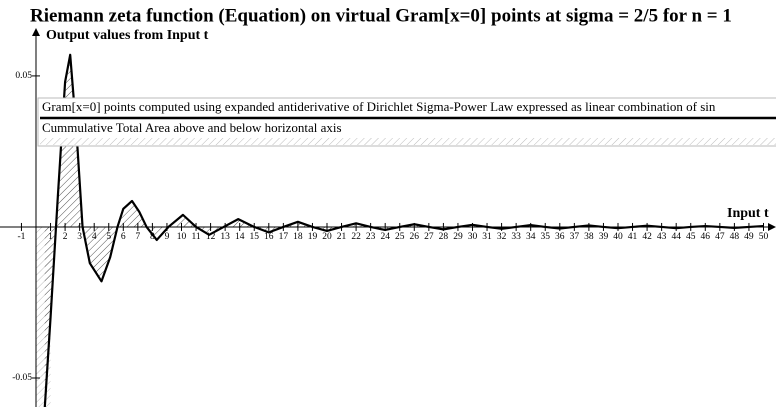  I want to click on x-tick-label: 23, so click(371, 237).